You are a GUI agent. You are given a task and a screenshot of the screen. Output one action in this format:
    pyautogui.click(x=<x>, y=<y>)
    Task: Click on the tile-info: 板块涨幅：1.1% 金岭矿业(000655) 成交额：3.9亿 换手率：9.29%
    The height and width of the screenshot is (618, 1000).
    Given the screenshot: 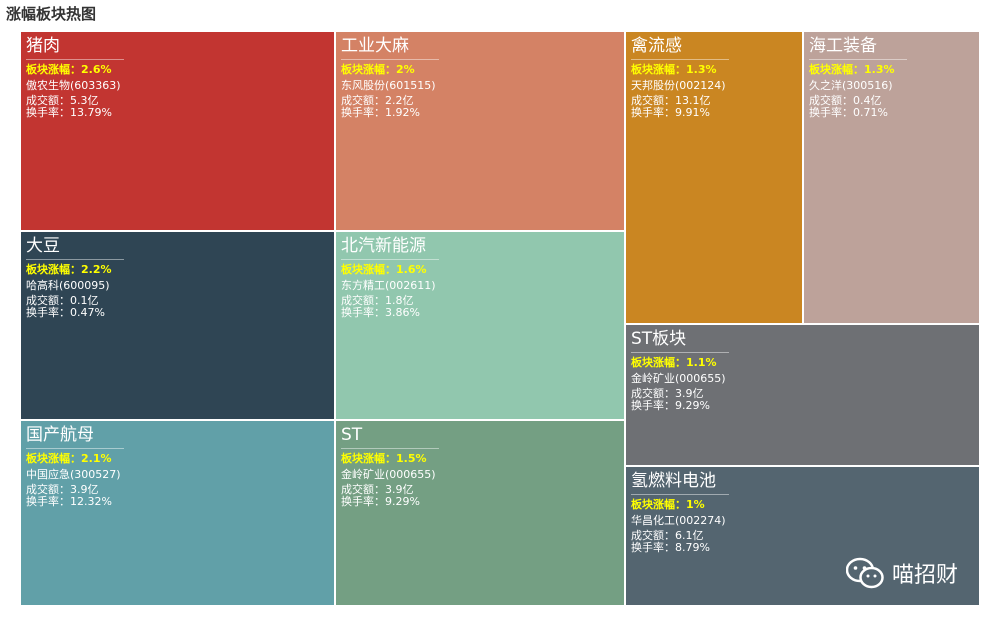 What is the action you would take?
    pyautogui.click(x=678, y=384)
    